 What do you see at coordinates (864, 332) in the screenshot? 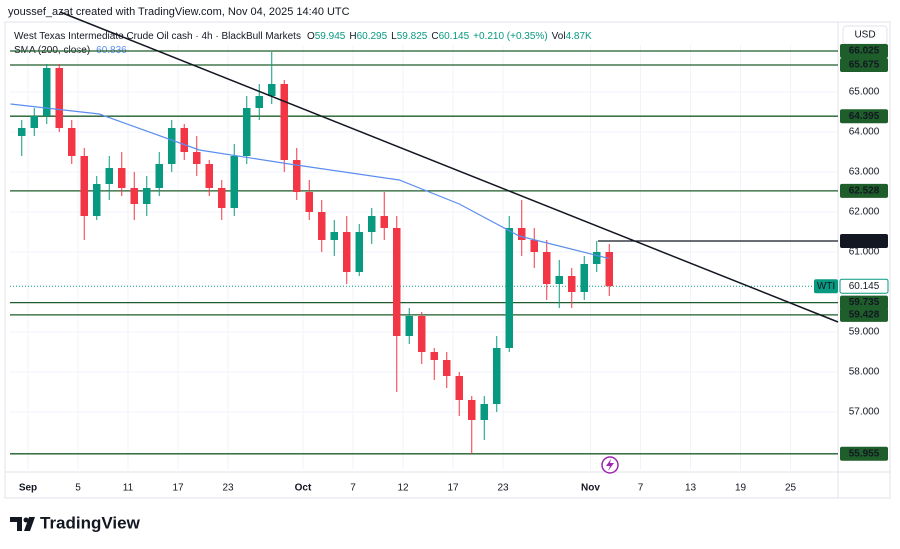
I see `y-tick-label: 59.000` at bounding box center [864, 332].